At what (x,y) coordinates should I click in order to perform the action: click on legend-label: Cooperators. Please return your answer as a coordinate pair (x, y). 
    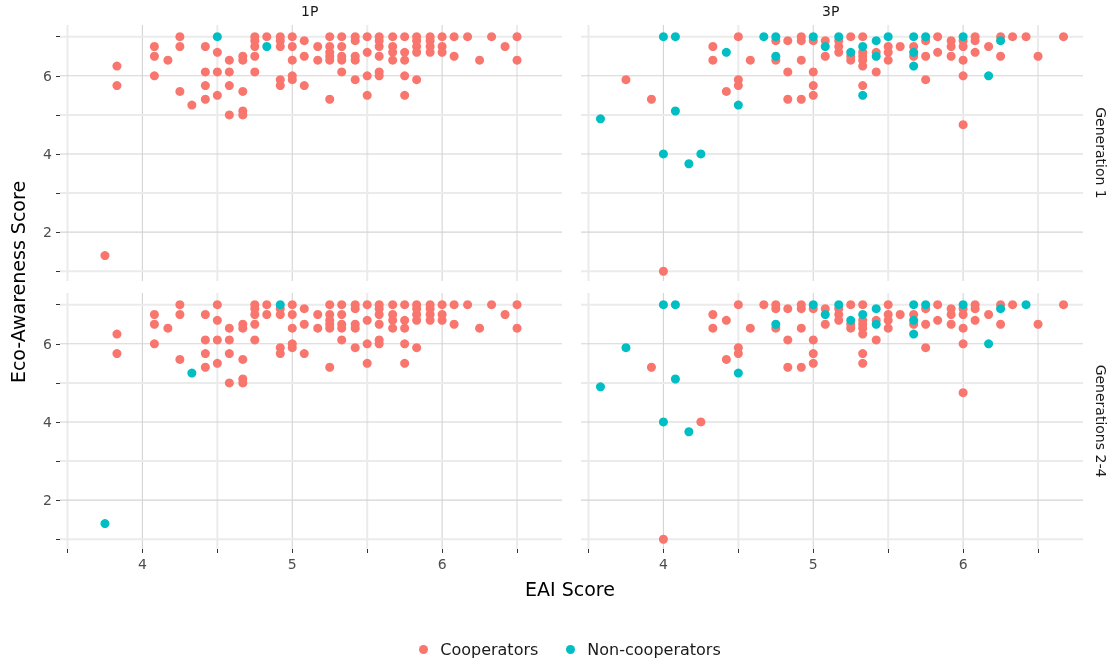
    Looking at the image, I should click on (489, 649).